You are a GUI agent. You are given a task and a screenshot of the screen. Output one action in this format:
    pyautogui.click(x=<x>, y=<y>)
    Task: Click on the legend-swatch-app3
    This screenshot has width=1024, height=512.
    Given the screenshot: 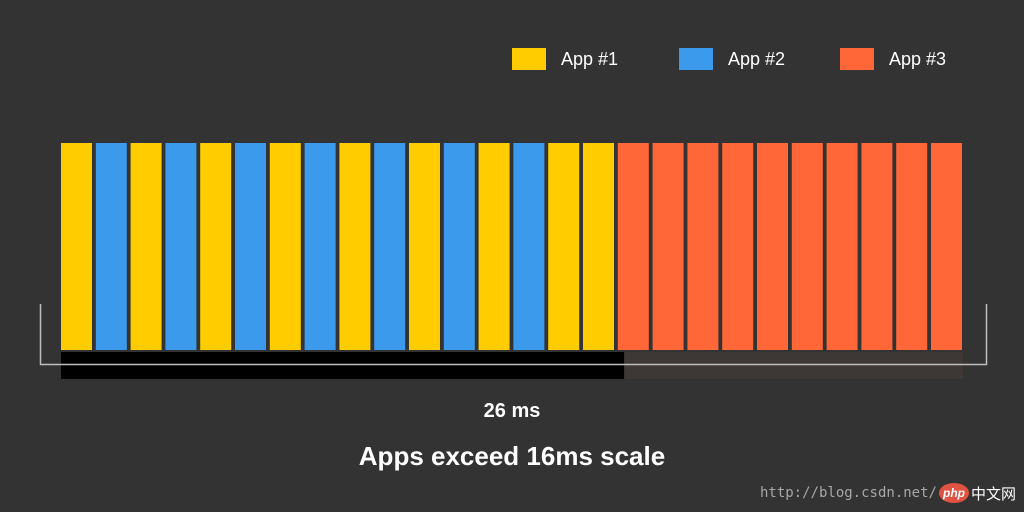 What is the action you would take?
    pyautogui.click(x=857, y=59)
    